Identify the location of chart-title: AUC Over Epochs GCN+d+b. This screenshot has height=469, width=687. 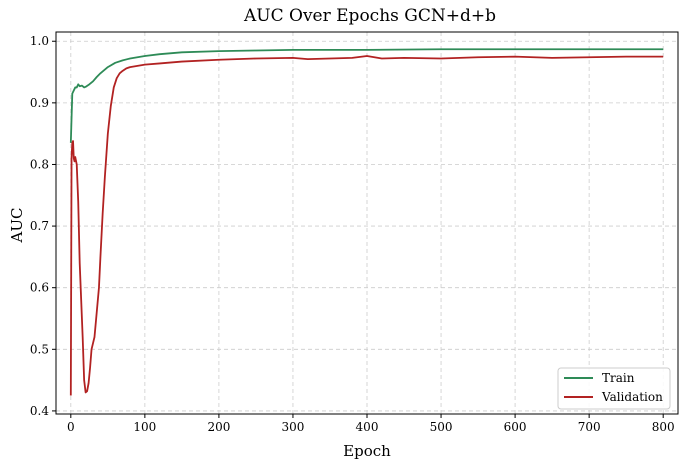
(369, 16).